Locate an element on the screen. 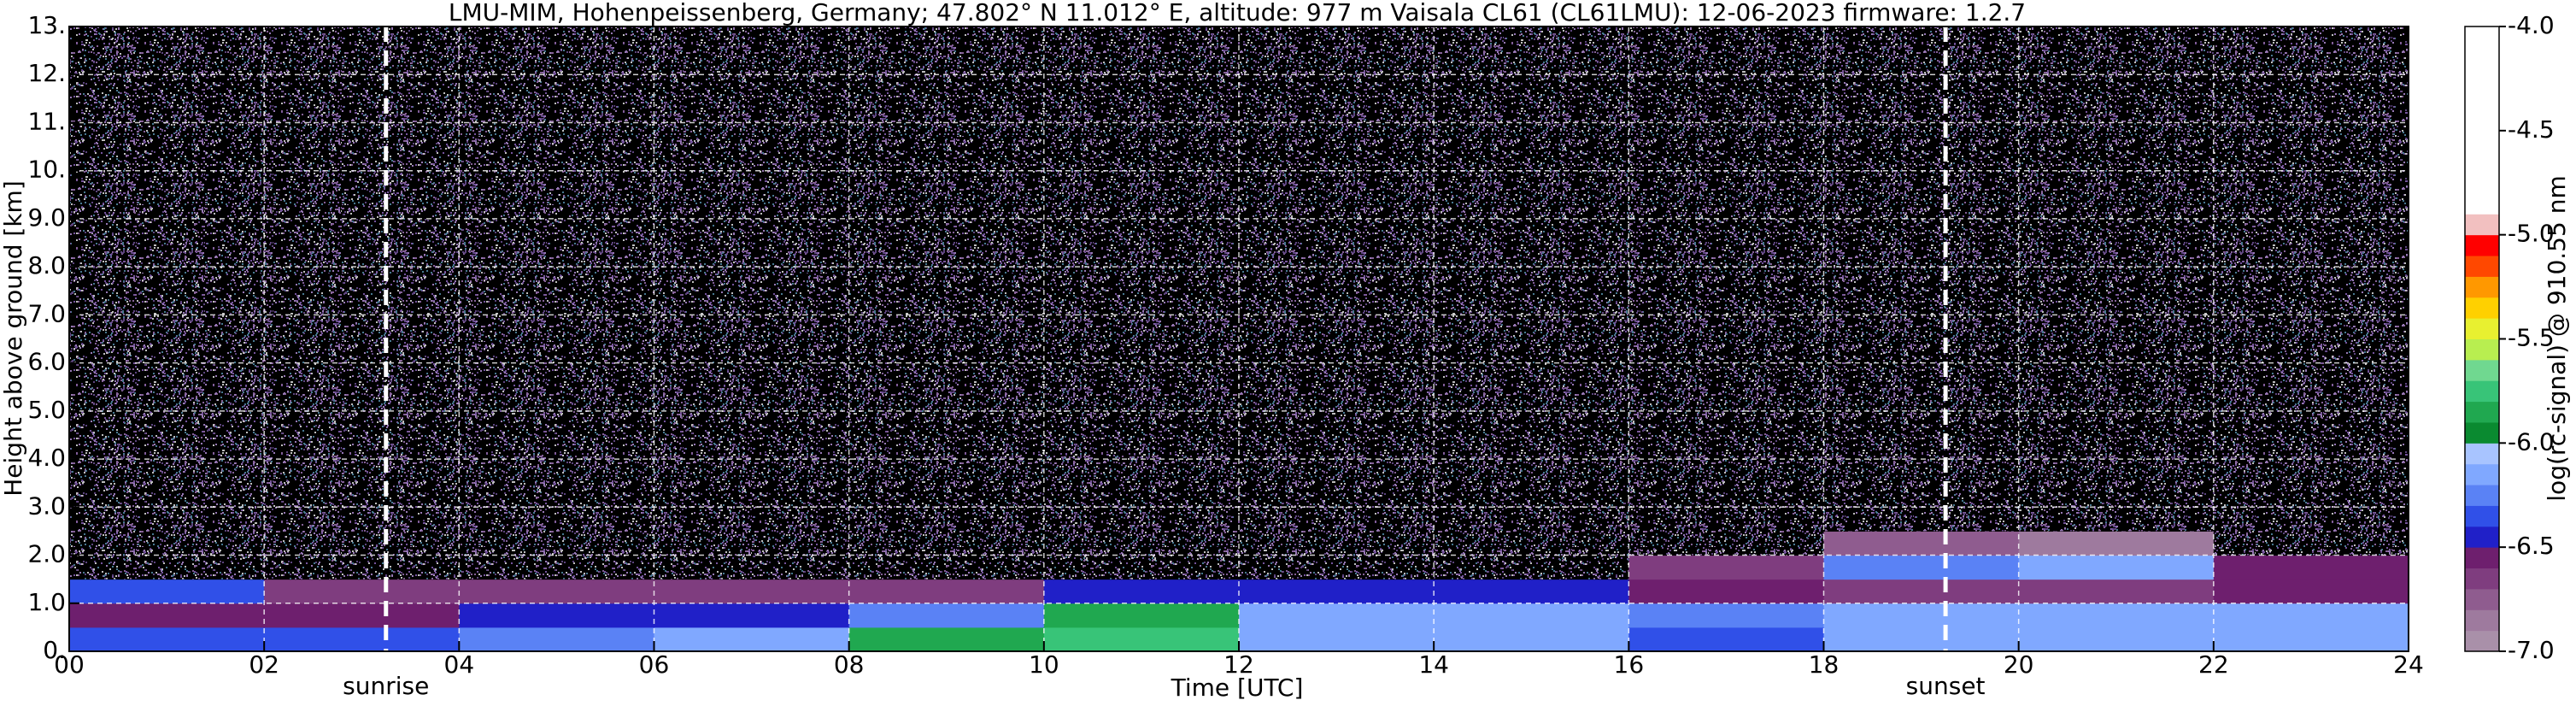  y-tick-label: 4.0 is located at coordinates (46, 458).